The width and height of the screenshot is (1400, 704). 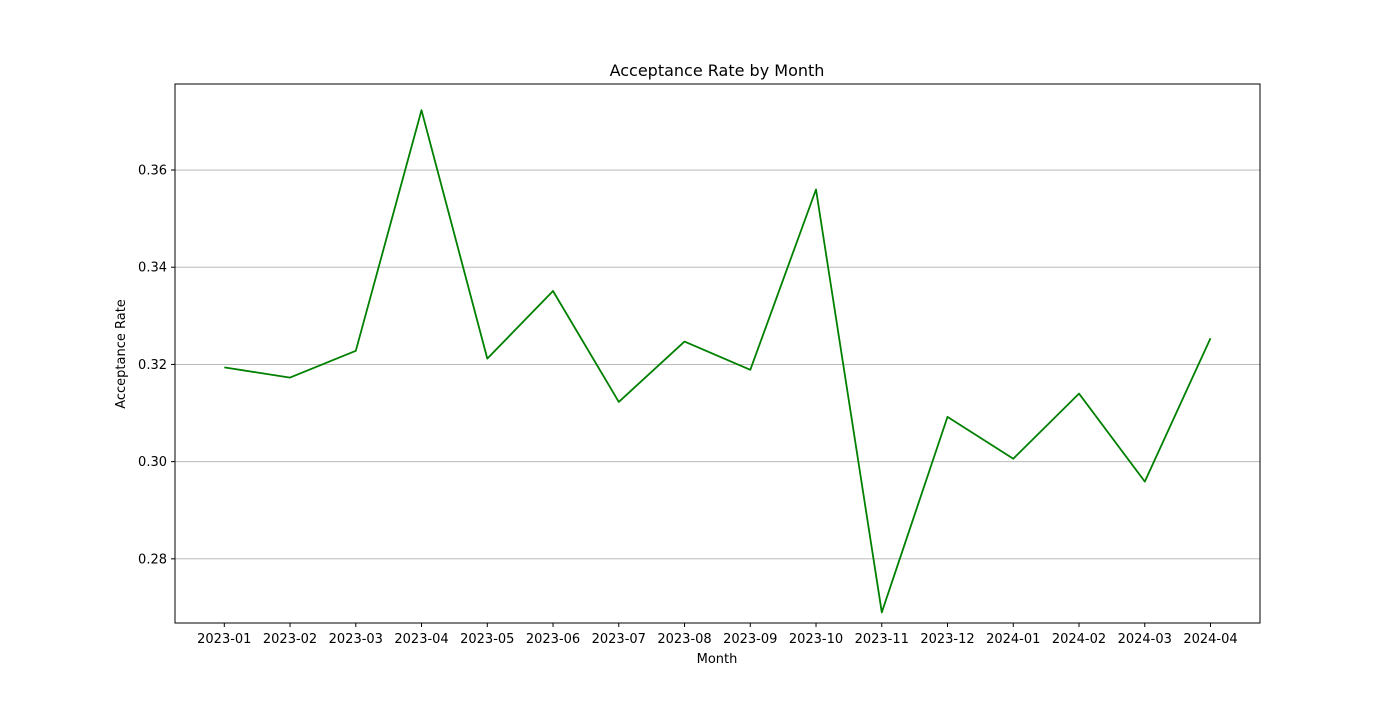 What do you see at coordinates (290, 639) in the screenshot?
I see `x-tick-label: 2023-02` at bounding box center [290, 639].